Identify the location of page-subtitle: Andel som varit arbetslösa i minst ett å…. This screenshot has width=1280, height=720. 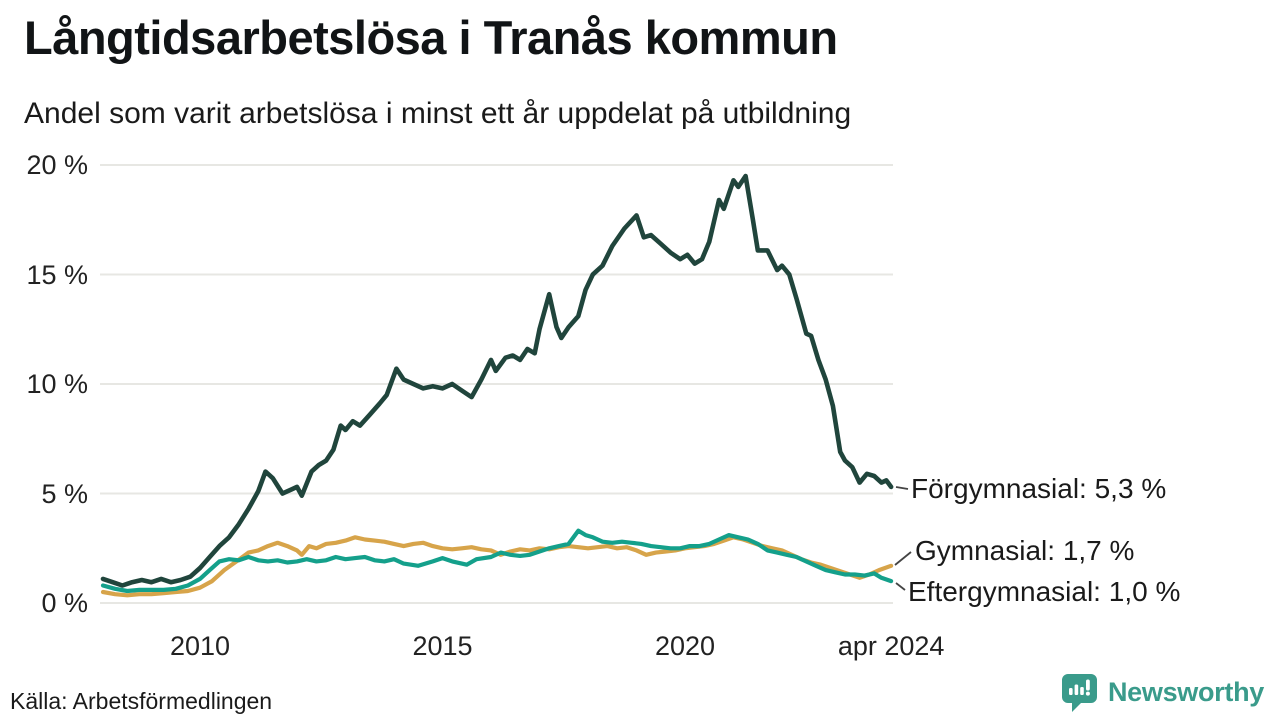
(438, 113).